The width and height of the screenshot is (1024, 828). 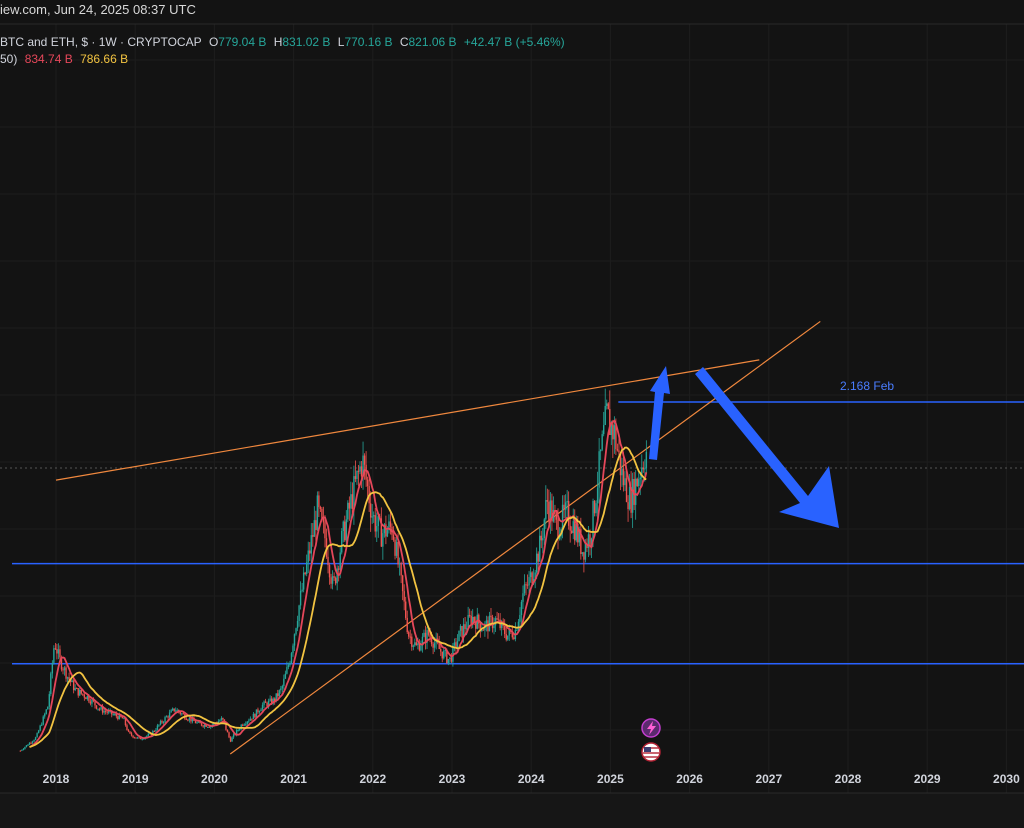 I want to click on symbol-label: BTC and ETH, $ · 1W · CRYPTOCAP, so click(x=101, y=42).